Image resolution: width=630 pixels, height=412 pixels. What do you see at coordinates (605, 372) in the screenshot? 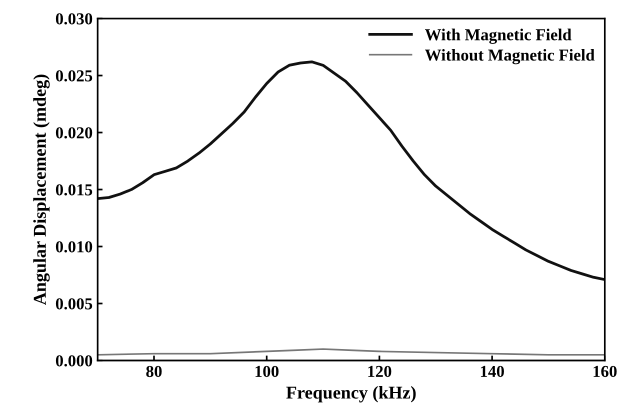
I see `x-tick-label: 160` at bounding box center [605, 372].